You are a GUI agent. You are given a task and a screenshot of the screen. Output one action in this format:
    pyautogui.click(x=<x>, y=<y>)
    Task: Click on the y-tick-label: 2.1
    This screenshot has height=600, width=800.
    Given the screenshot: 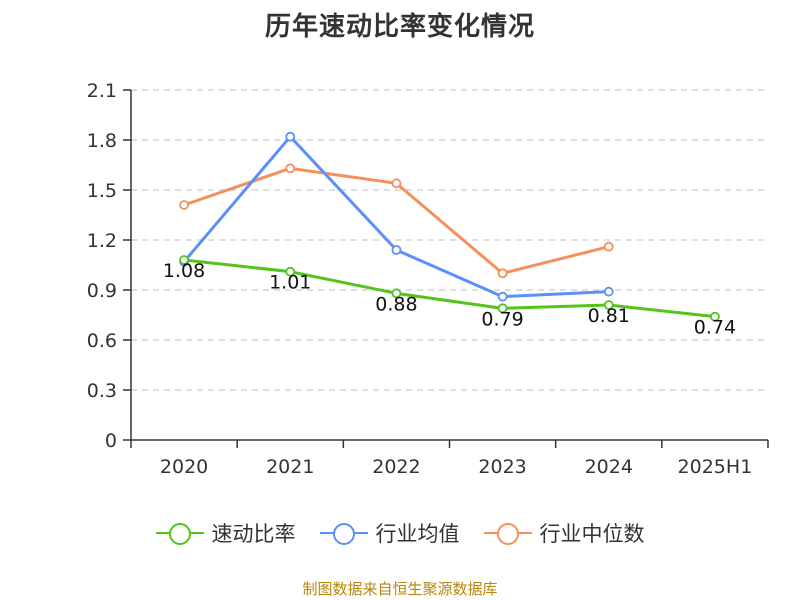 What is the action you would take?
    pyautogui.click(x=102, y=91)
    